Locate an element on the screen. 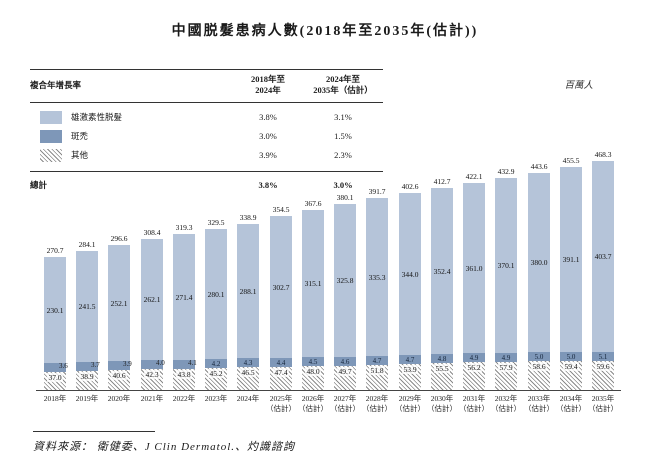 This screenshot has height=468, width=650. segment-others: 59.4 is located at coordinates (571, 375).